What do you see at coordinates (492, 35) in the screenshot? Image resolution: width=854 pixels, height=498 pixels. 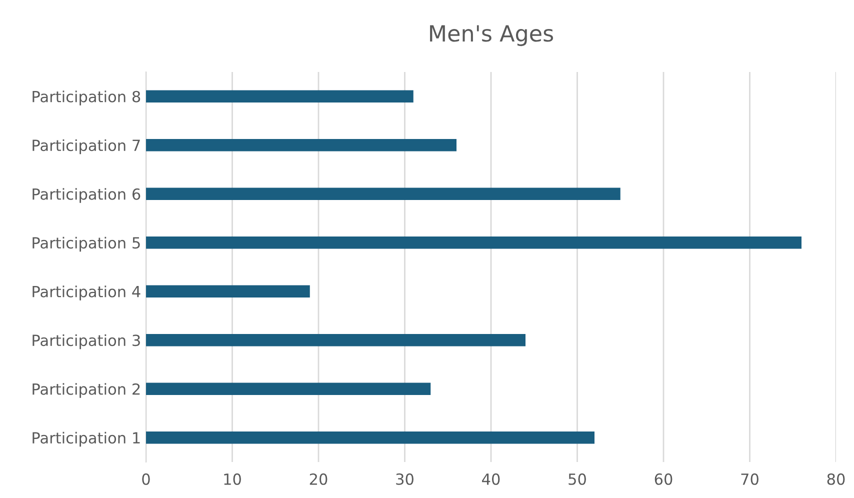 I see `chart-title: Men's Ages` at bounding box center [492, 35].